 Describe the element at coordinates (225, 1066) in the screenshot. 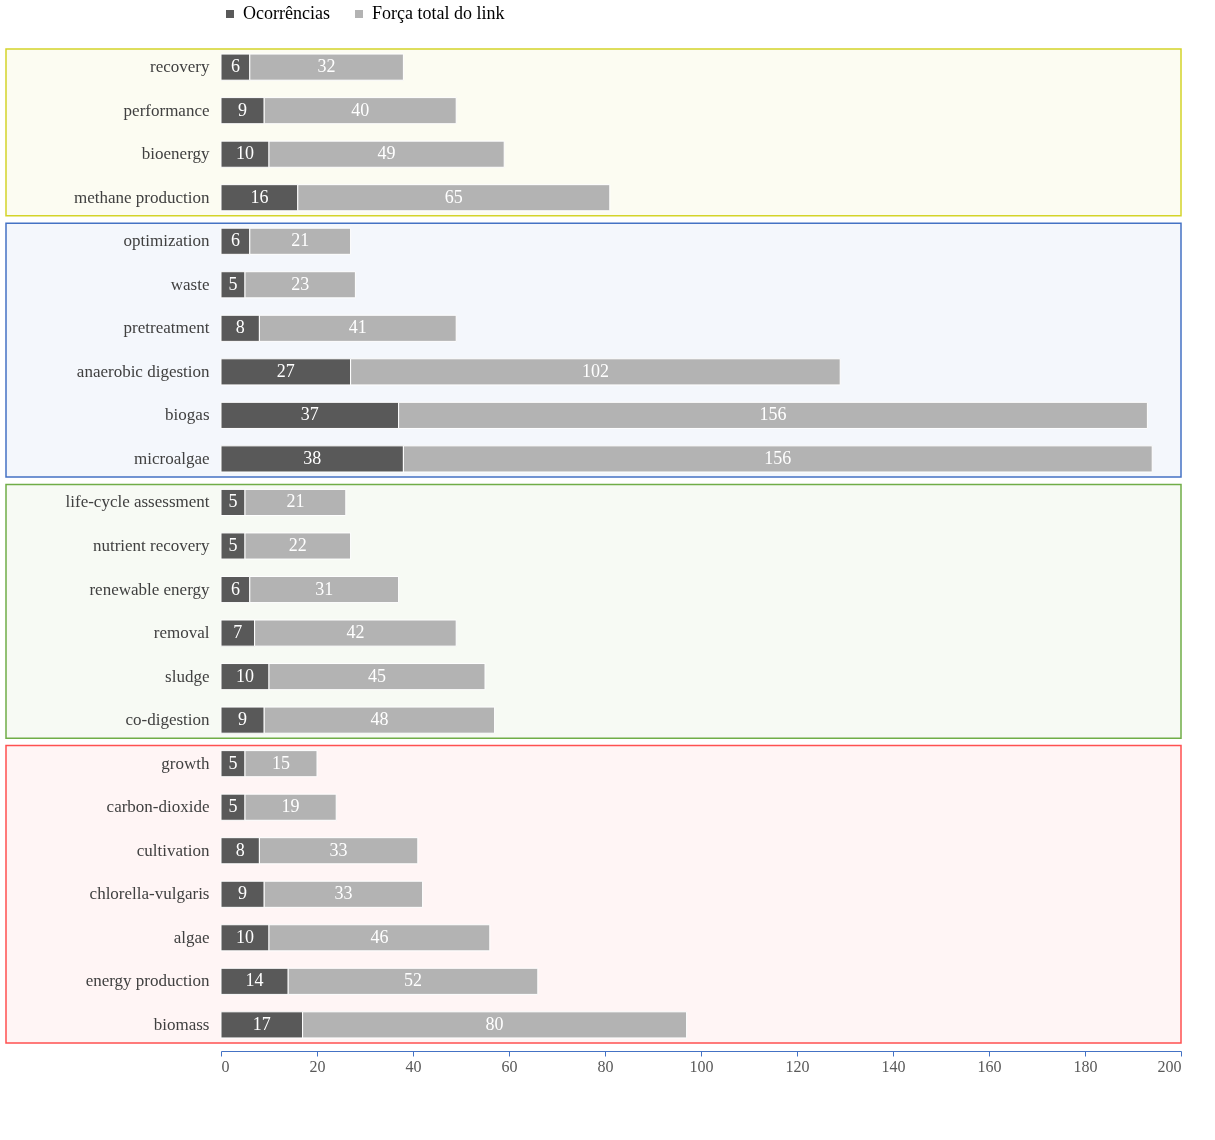

I see `x-tick-label: 0` at that location.